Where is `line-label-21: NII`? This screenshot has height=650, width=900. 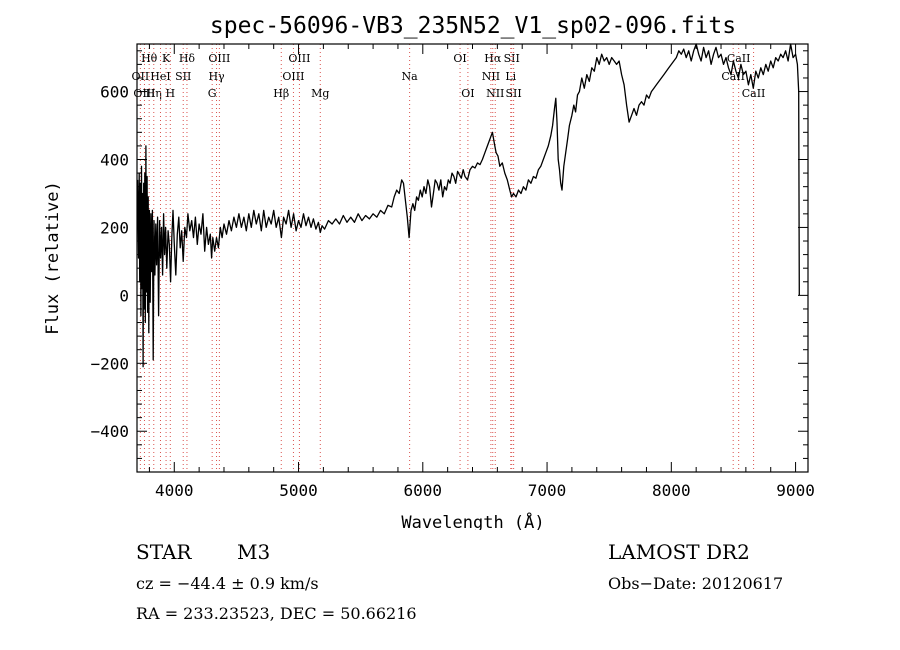
line-label-21: NII is located at coordinates (495, 93).